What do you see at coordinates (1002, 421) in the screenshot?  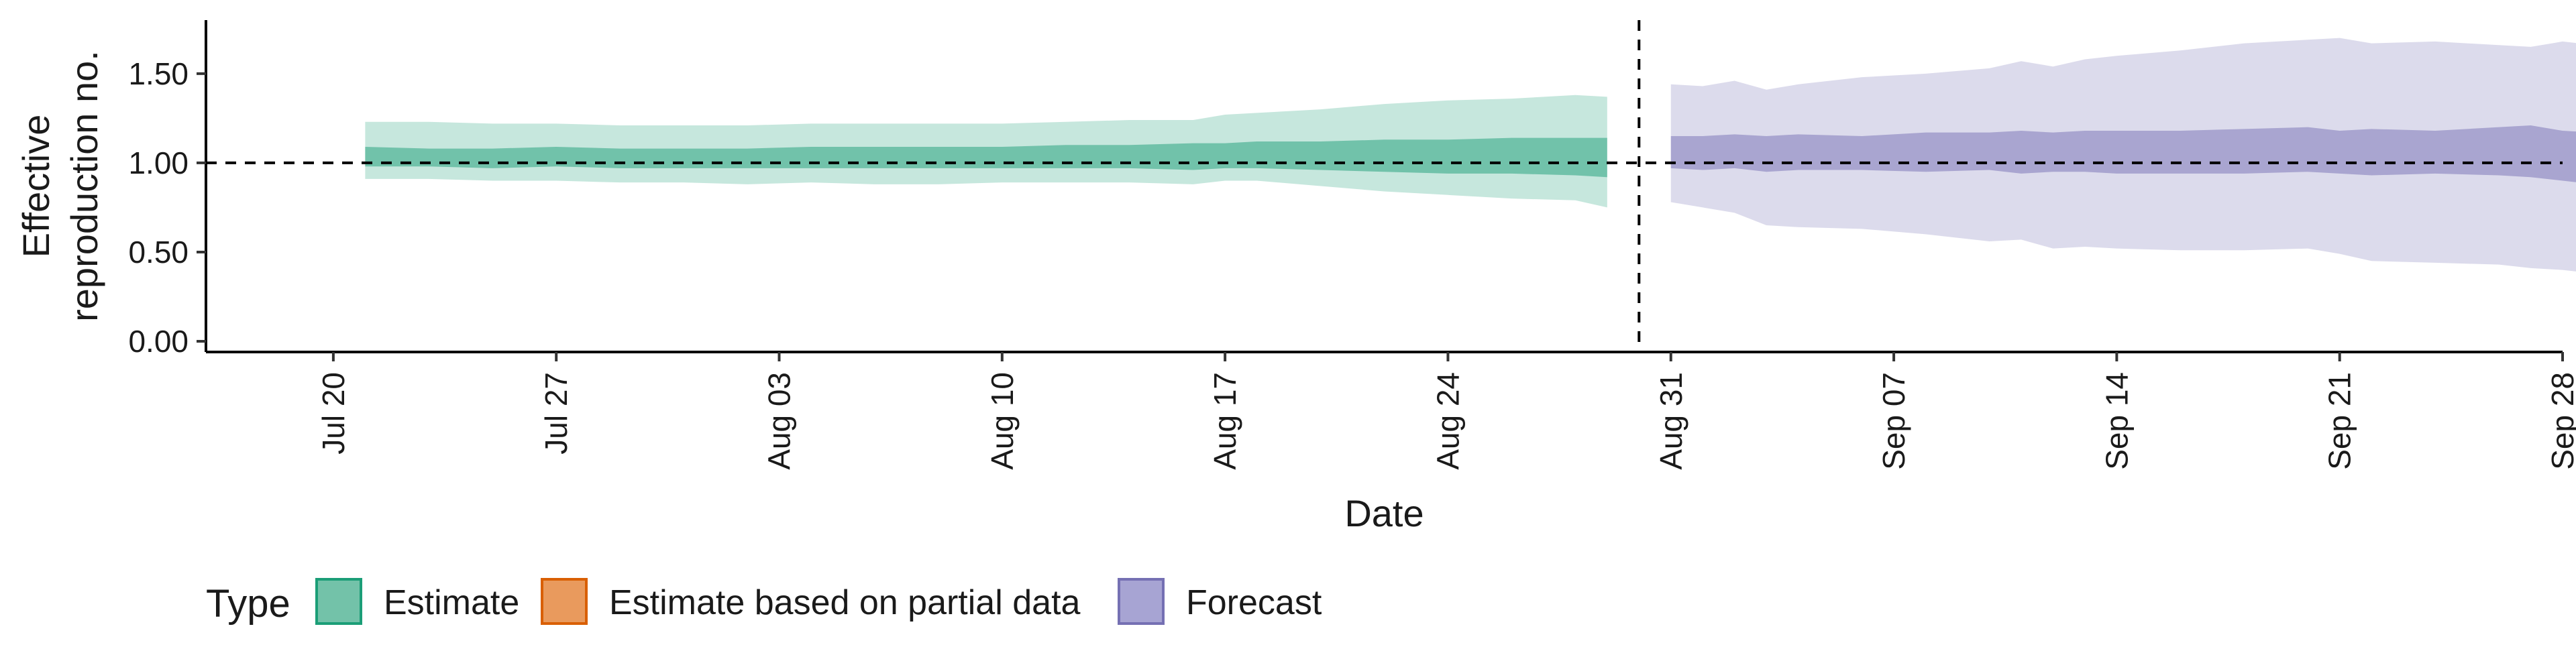 I see `x-tick-label: Aug 10` at bounding box center [1002, 421].